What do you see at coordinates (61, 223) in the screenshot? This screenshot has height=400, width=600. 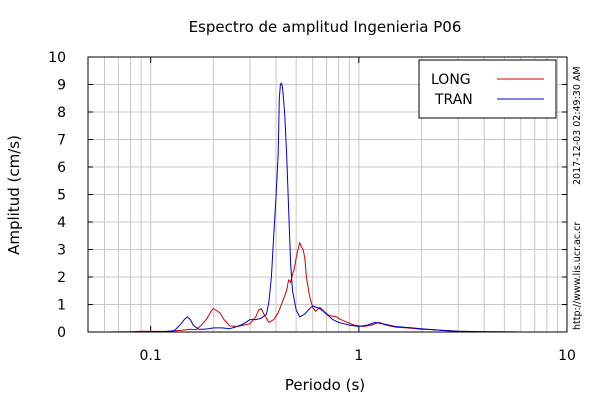 I see `y-tick-label: 4` at bounding box center [61, 223].